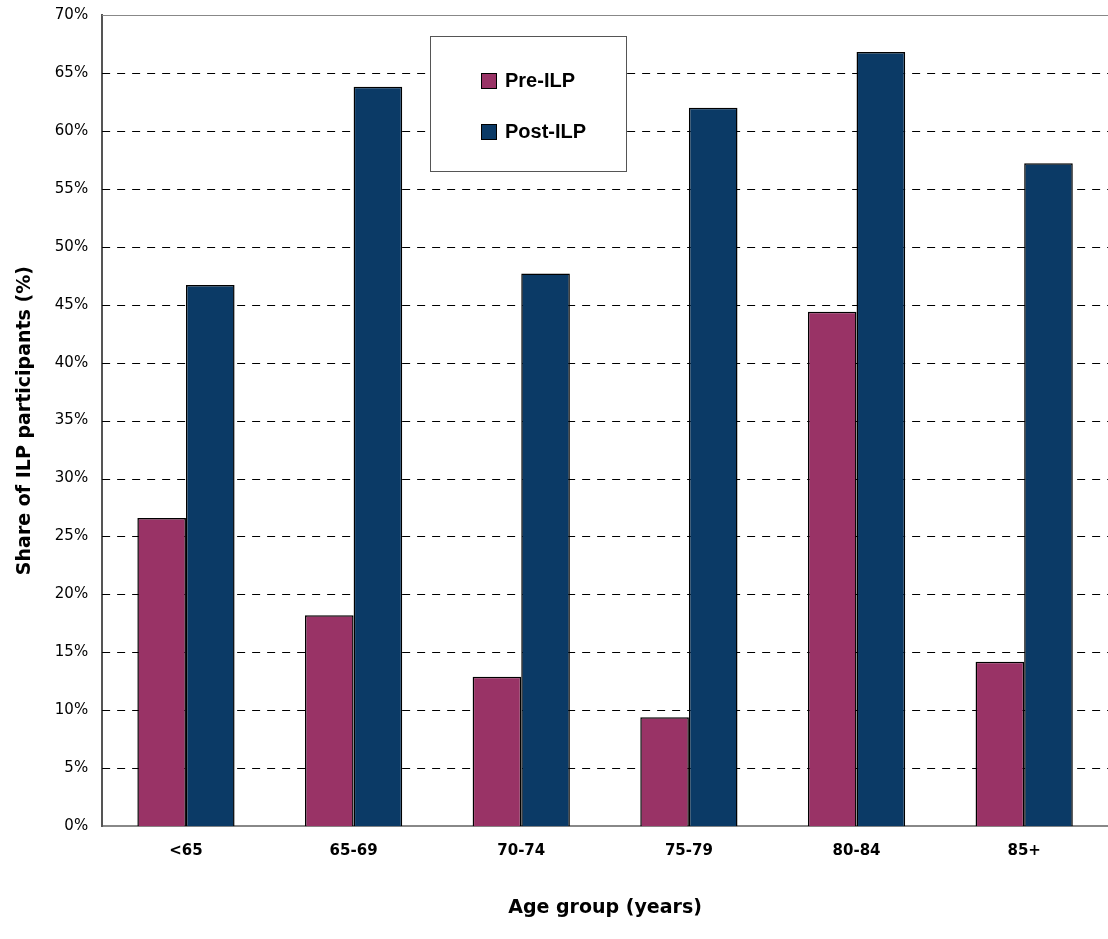  Describe the element at coordinates (71, 129) in the screenshot. I see `y-tick-label: 60%` at that location.